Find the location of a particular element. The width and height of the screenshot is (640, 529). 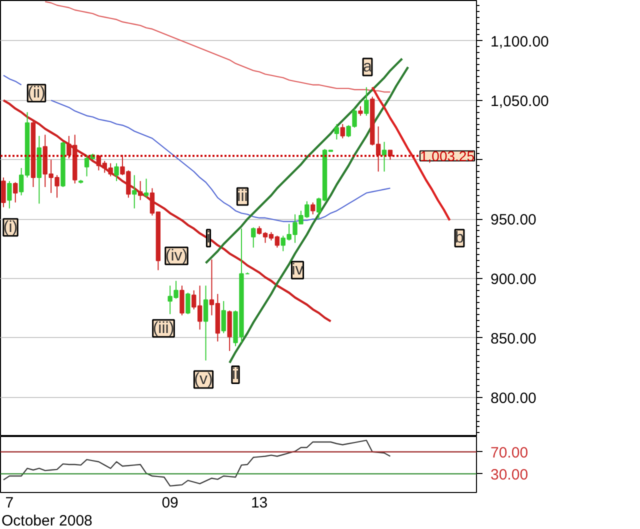

annotation: (iv) is located at coordinates (176, 255).